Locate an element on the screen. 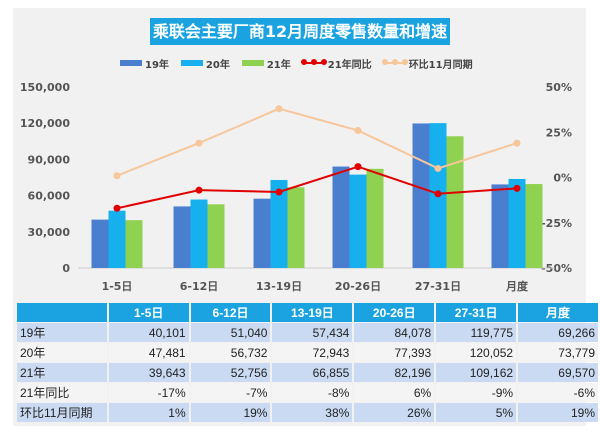 The width and height of the screenshot is (600, 433). table-cell: 27-31日 is located at coordinates (476, 312).